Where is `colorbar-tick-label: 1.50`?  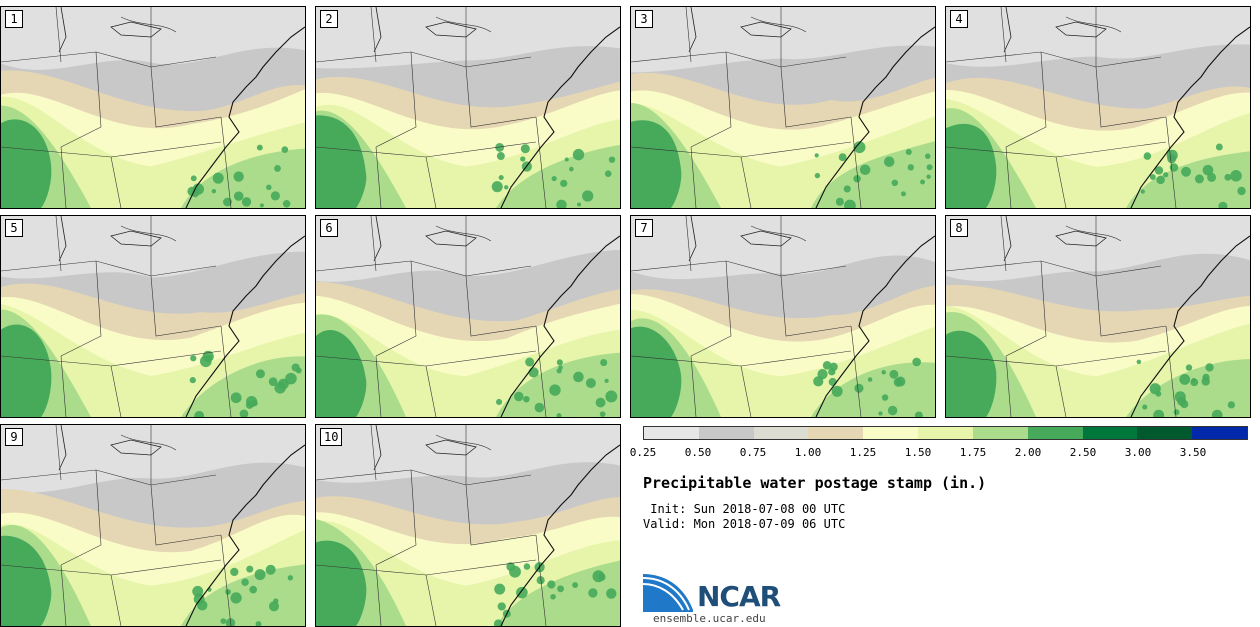
colorbar-tick-label: 1.50 is located at coordinates (918, 452).